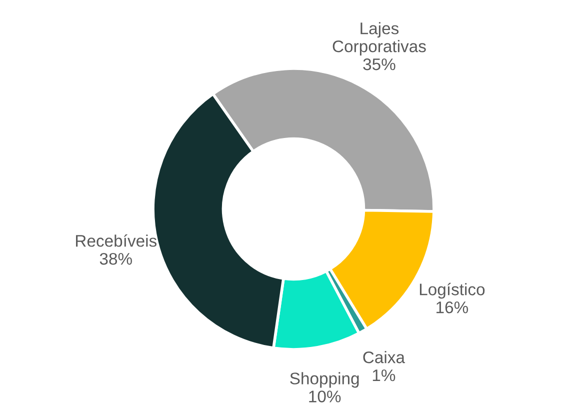  What do you see at coordinates (452, 290) in the screenshot?
I see `slice-label: Logístico` at bounding box center [452, 290].